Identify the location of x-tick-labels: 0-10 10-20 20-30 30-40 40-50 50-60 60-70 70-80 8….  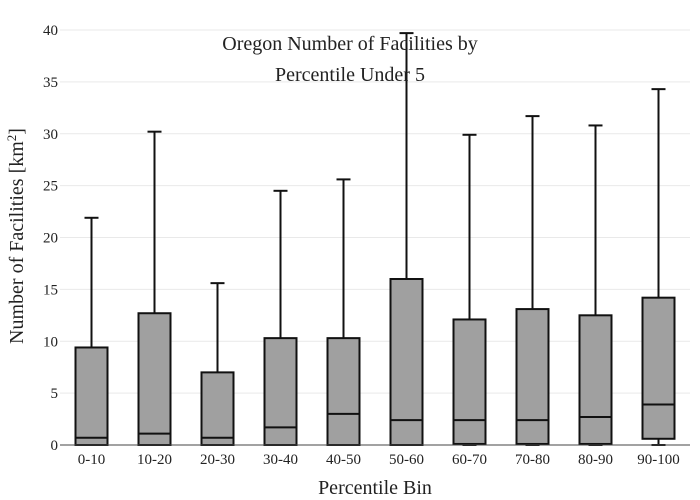
(379, 460).